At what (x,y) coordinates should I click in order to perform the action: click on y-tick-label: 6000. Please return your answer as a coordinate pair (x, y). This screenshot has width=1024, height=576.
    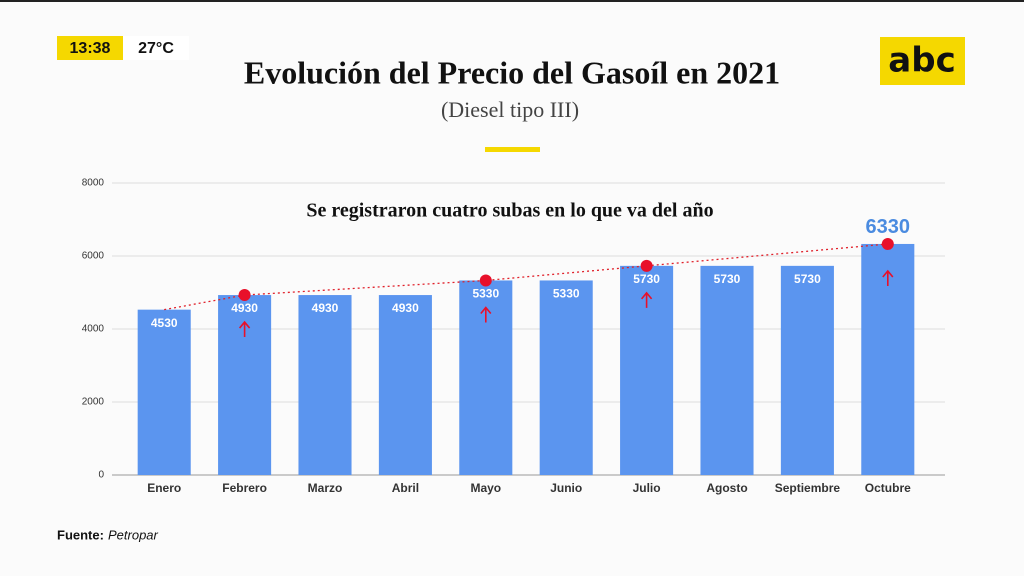
    Looking at the image, I should click on (93, 256).